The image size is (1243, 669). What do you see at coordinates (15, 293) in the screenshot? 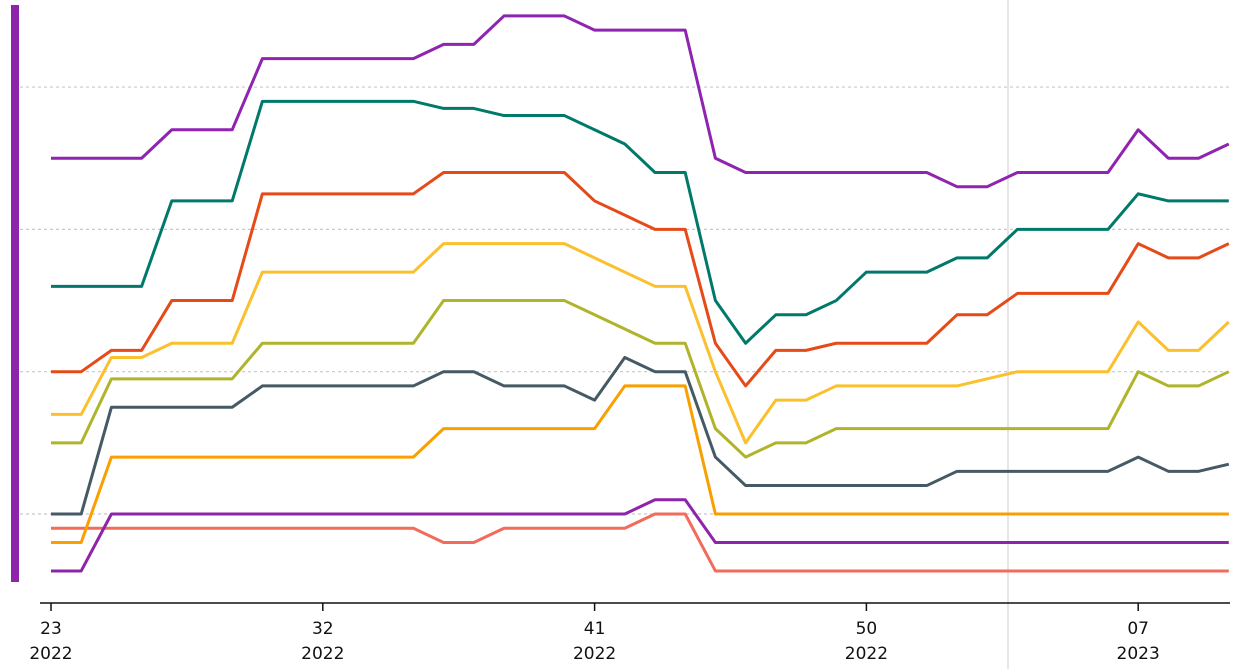
I see `side-accent` at bounding box center [15, 293].